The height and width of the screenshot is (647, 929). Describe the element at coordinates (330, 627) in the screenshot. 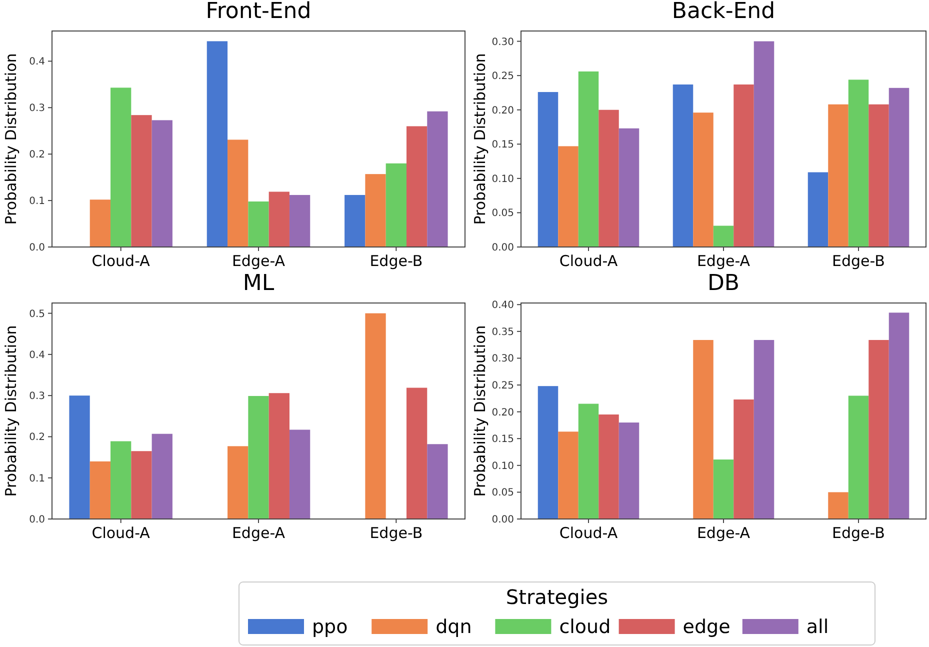

I see `legend-label: ppo` at that location.